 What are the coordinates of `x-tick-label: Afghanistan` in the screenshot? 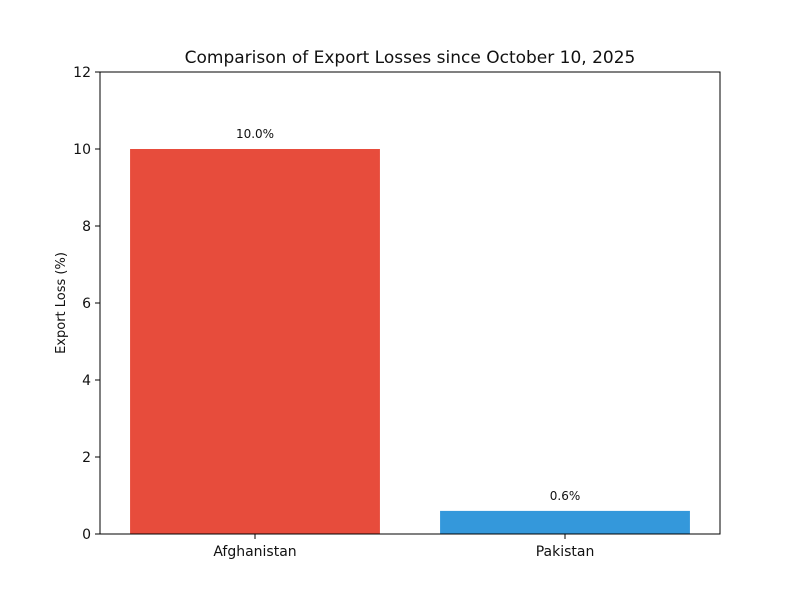 It's located at (254, 552).